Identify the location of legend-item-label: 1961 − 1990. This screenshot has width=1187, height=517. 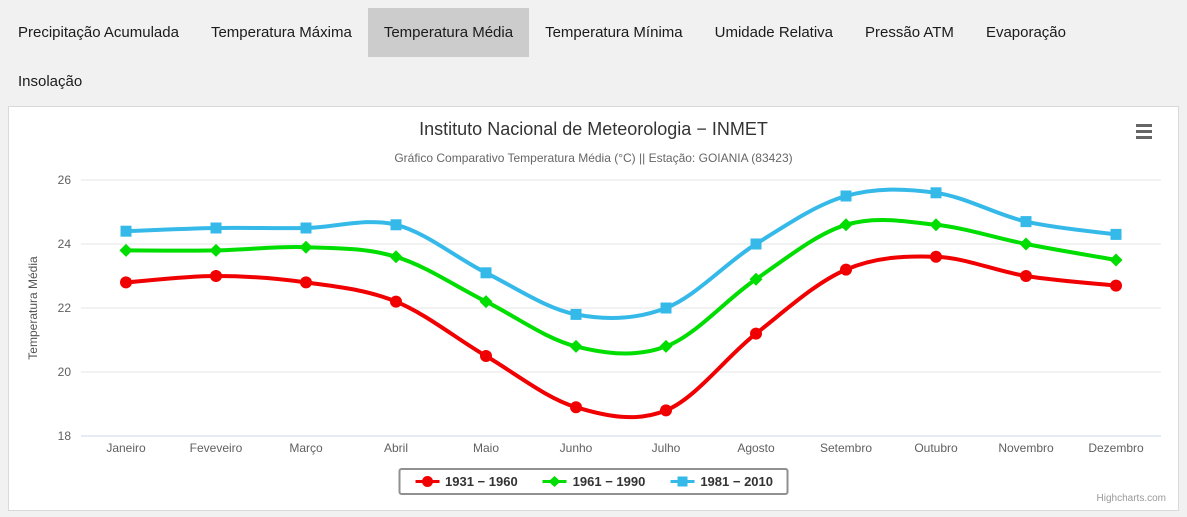
(609, 481).